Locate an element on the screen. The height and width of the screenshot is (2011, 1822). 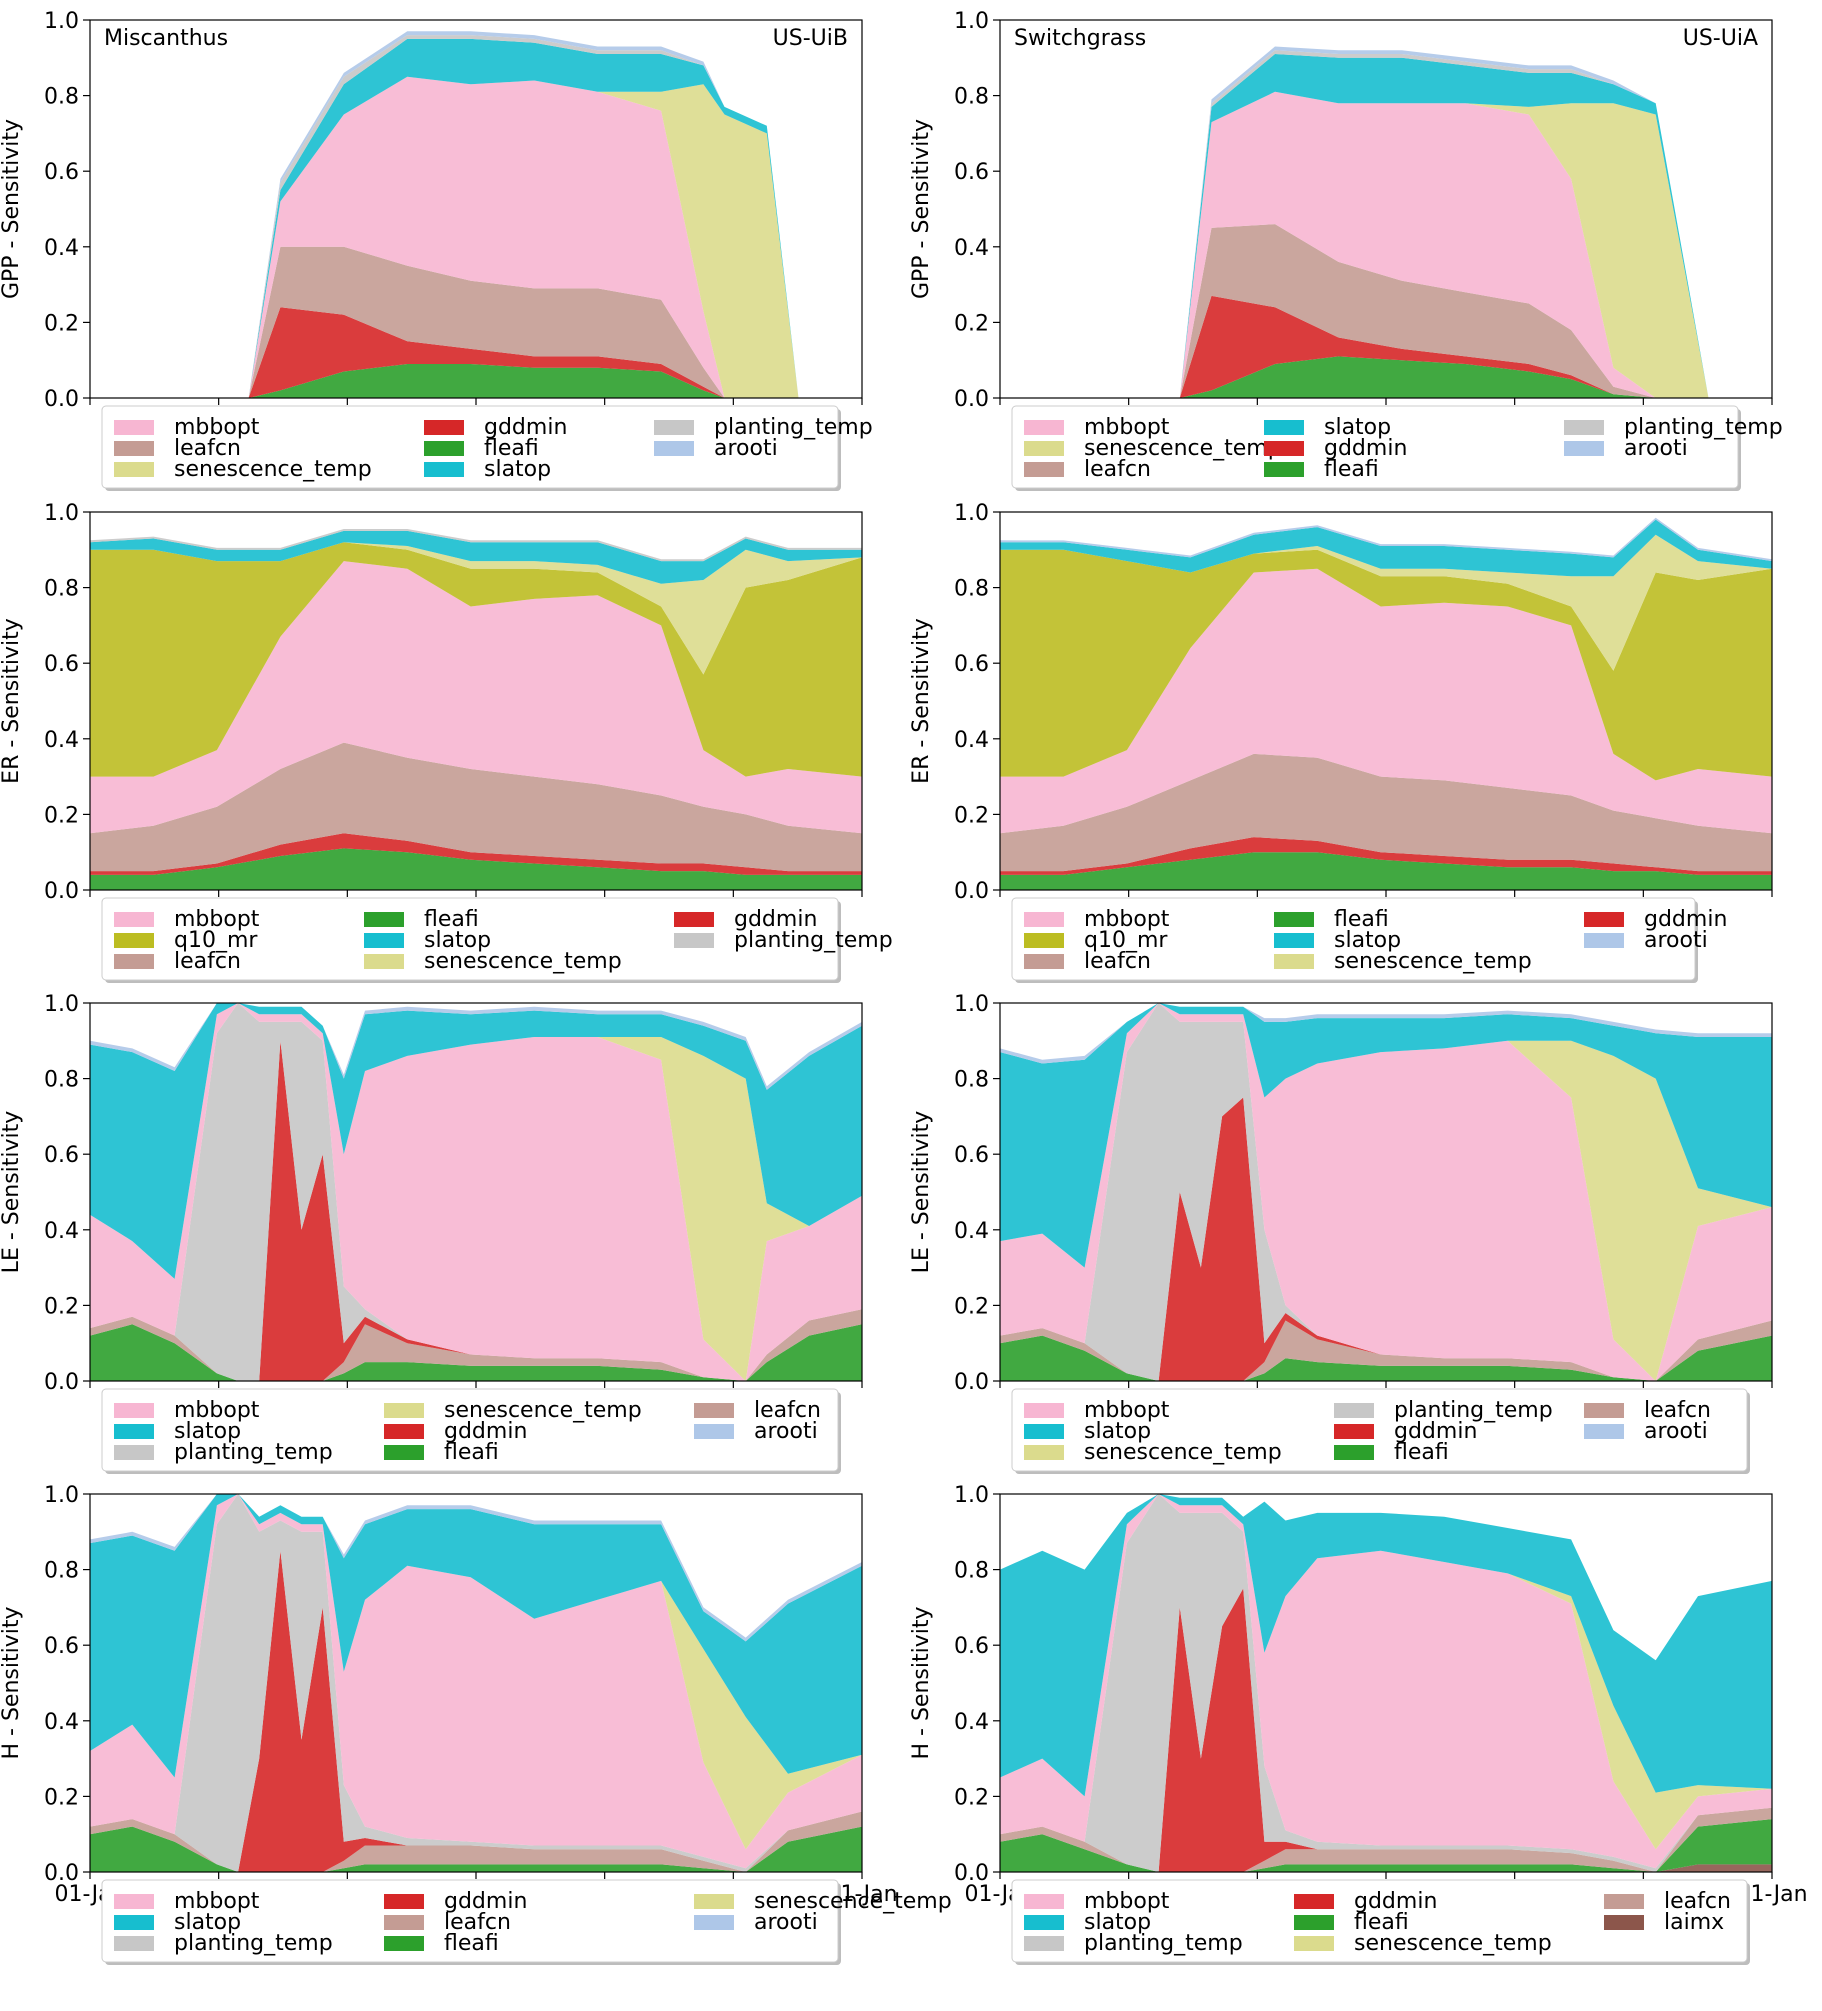
legend-label-leafcn: leafcn is located at coordinates (1117, 961).